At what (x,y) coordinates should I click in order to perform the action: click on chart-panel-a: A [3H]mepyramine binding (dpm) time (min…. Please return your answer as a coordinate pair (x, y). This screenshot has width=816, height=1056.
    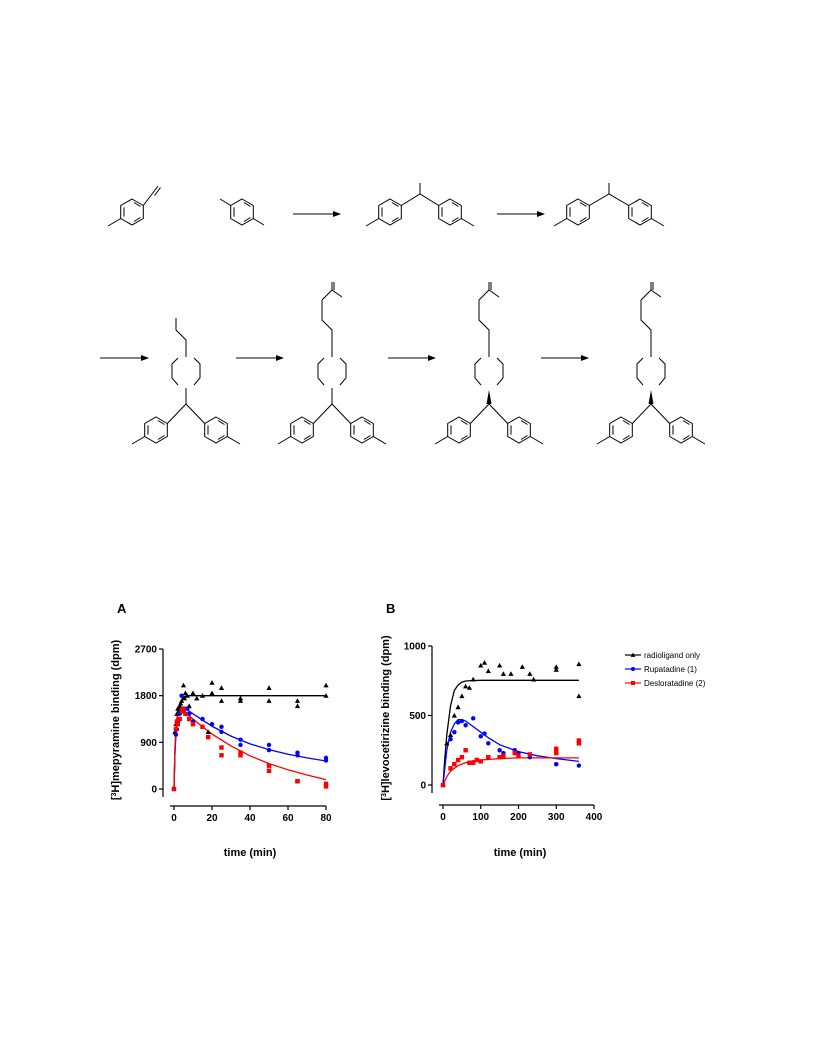
    Looking at the image, I should click on (221, 730).